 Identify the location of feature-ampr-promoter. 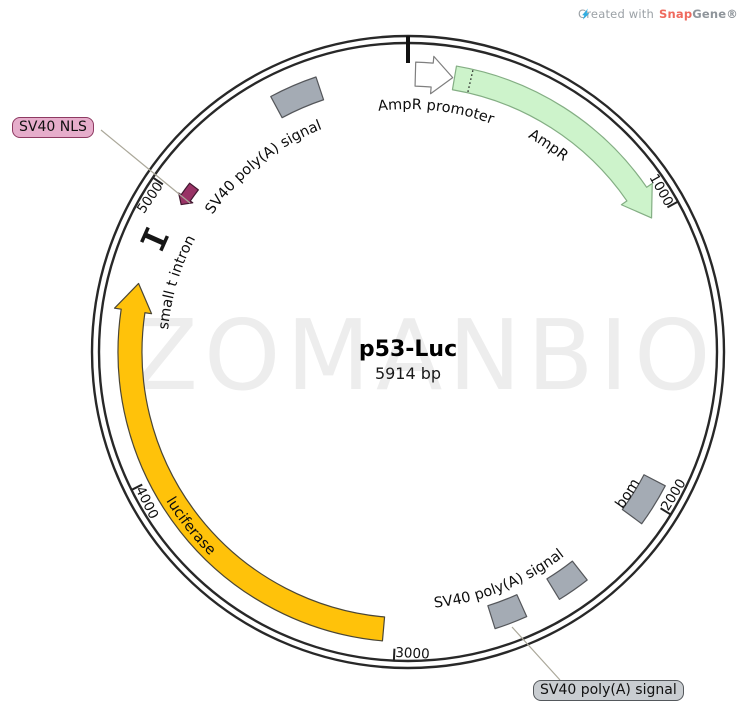
(434, 75).